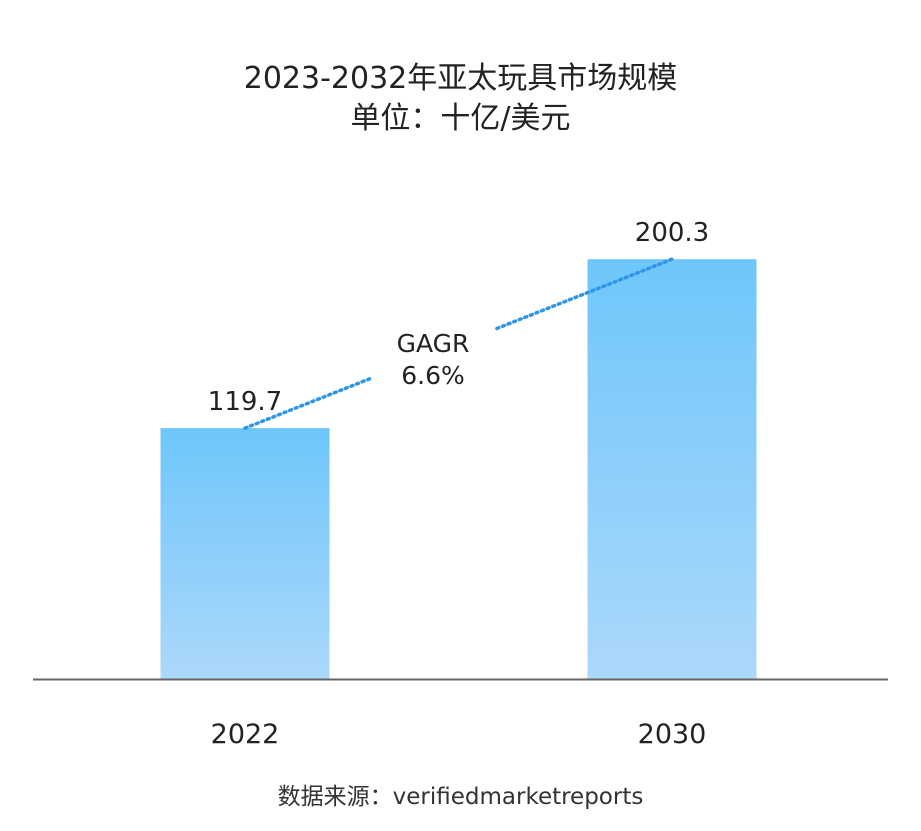  Describe the element at coordinates (672, 734) in the screenshot. I see `x-tick-label-2030: 2030` at that location.